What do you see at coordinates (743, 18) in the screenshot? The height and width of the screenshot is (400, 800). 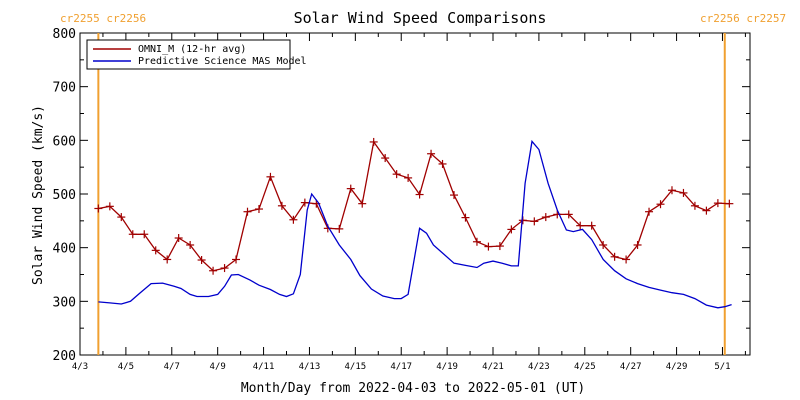 I see `carrington-marker-label: cr2256 cr2257` at bounding box center [743, 18].